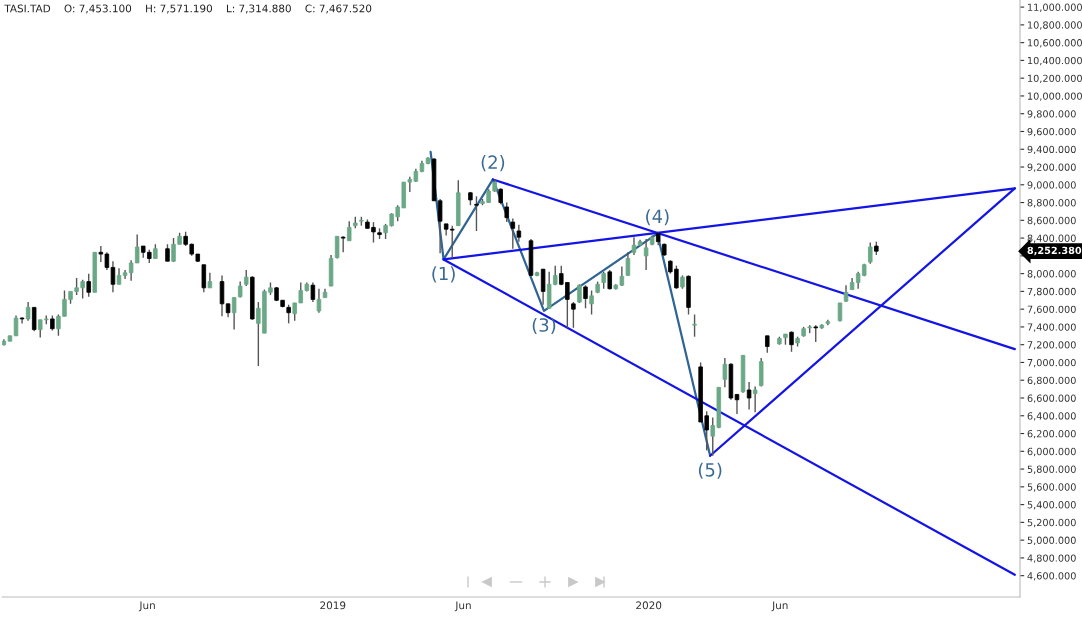 This screenshot has width=1082, height=617. I want to click on y-tick-label: 8,400.000, so click(1051, 238).